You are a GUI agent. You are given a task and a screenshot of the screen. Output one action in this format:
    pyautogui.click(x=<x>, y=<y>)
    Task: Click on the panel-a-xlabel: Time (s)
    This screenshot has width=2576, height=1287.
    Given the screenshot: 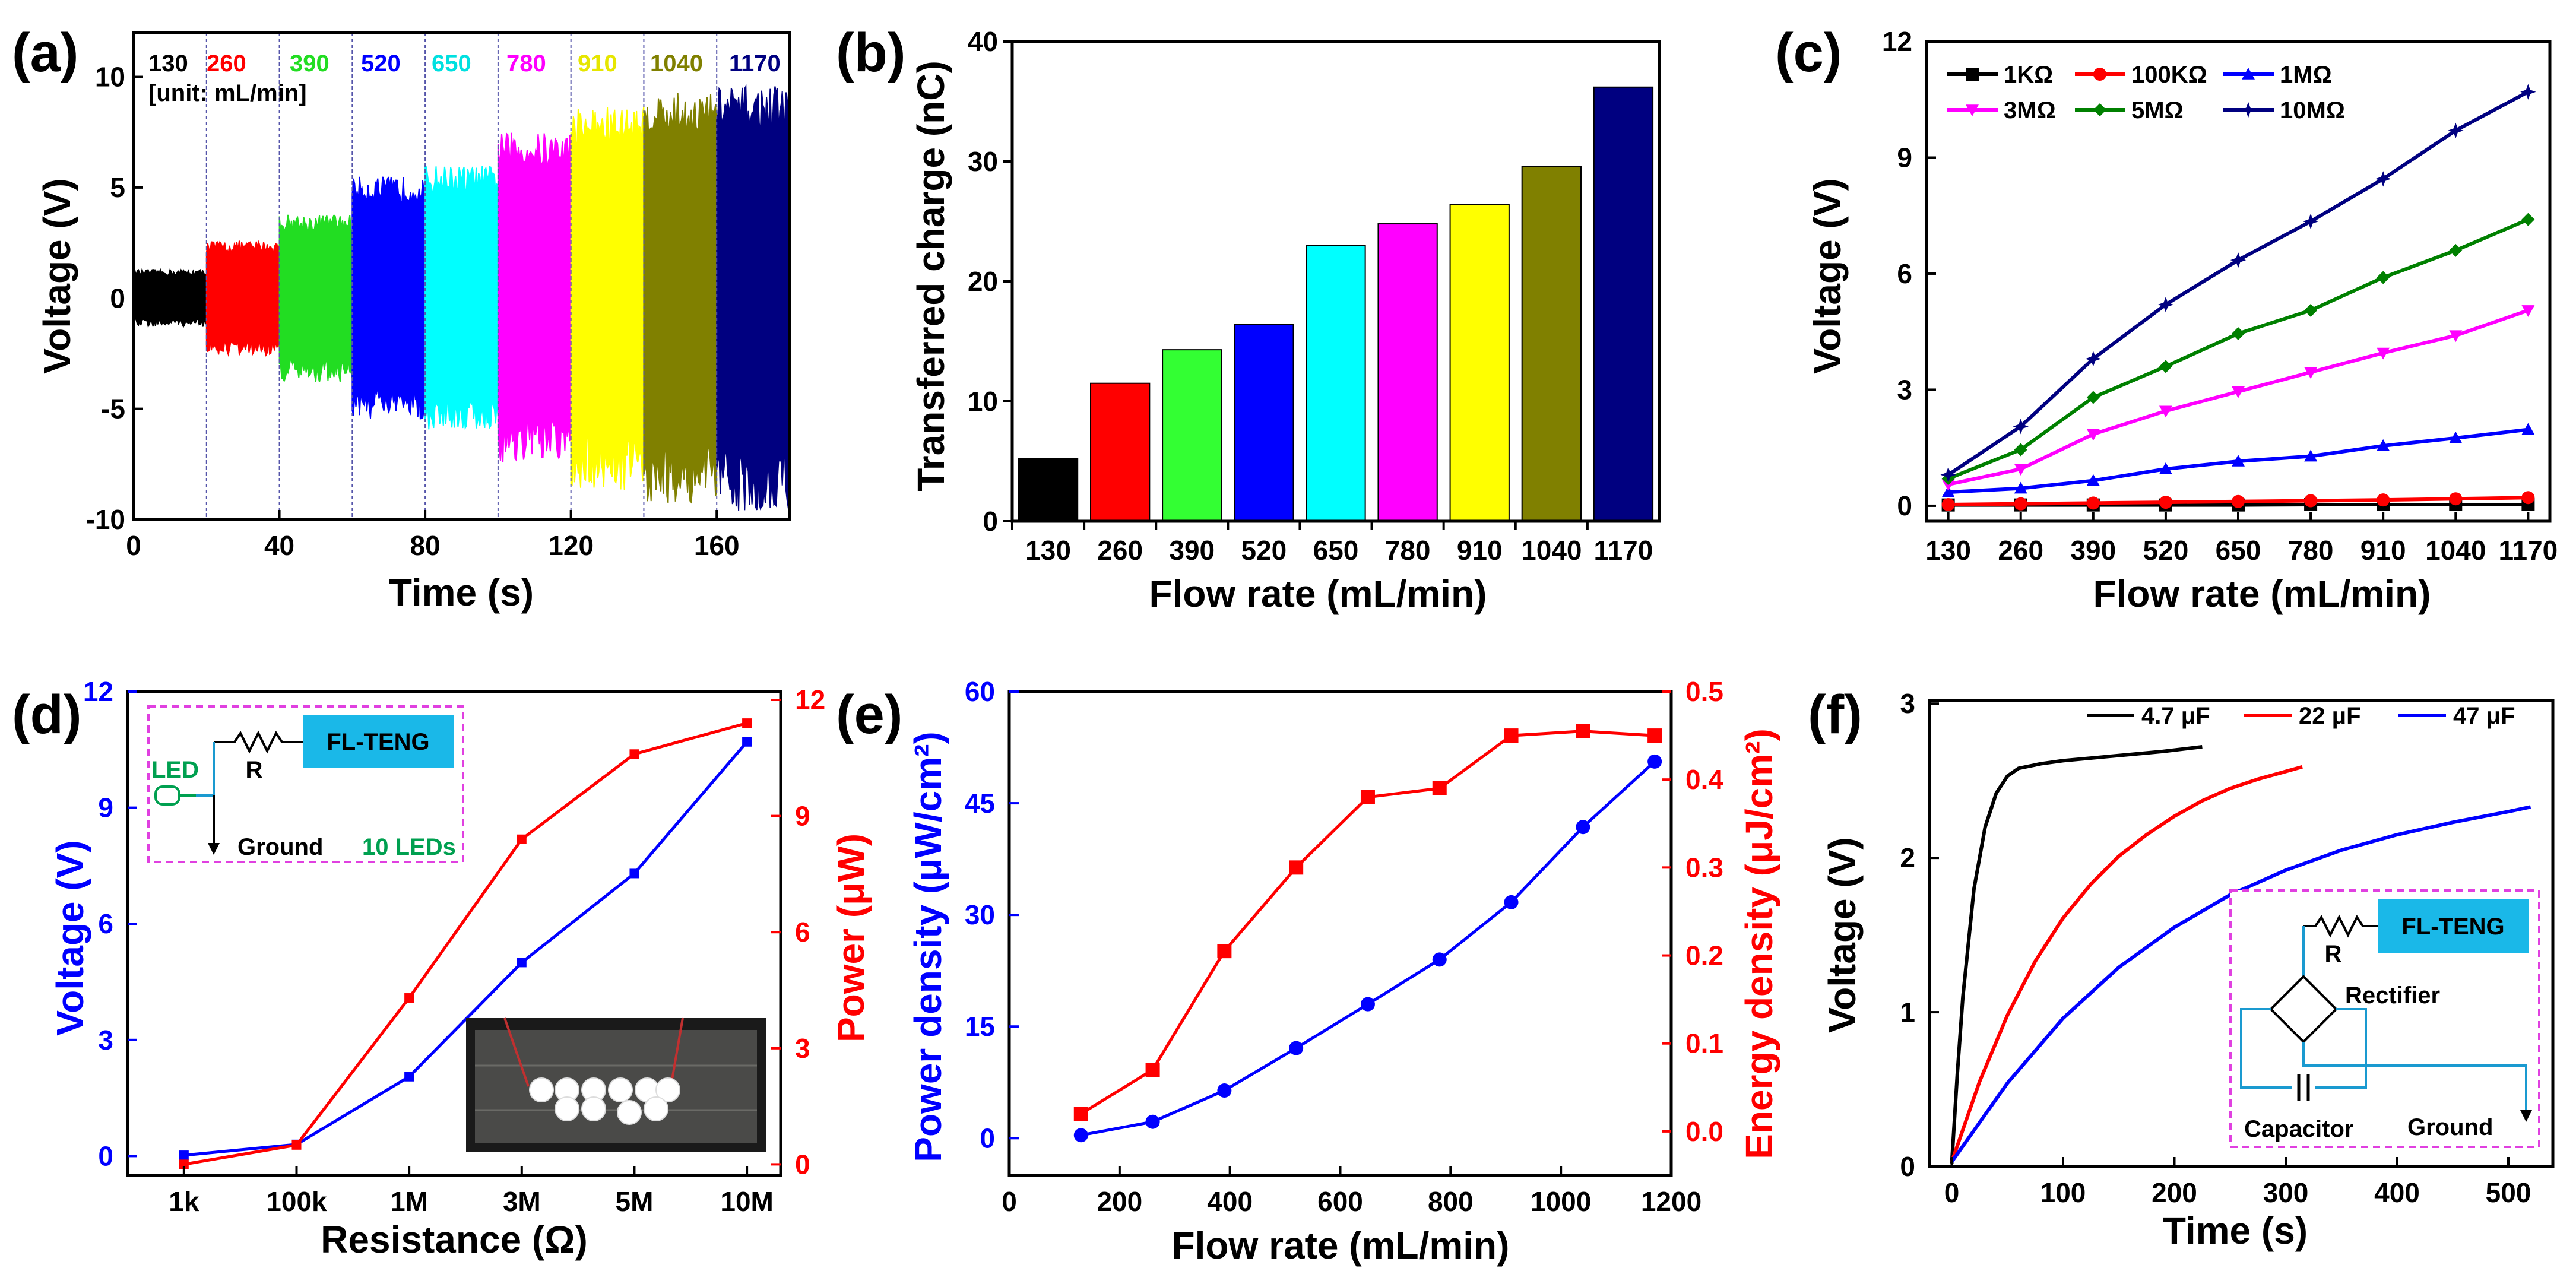 What is the action you would take?
    pyautogui.click(x=462, y=592)
    